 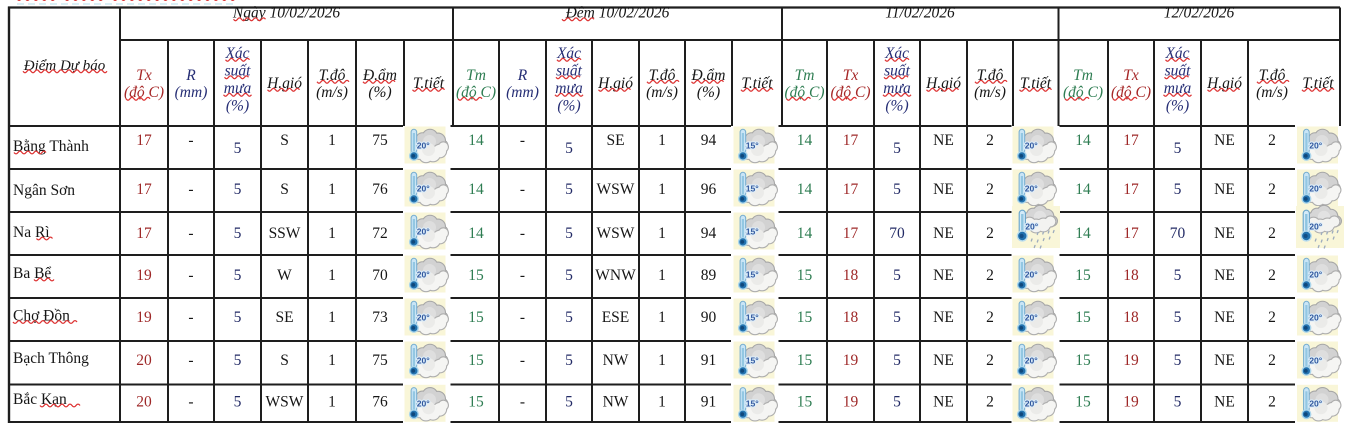 I want to click on svg-text: W, so click(x=284, y=275).